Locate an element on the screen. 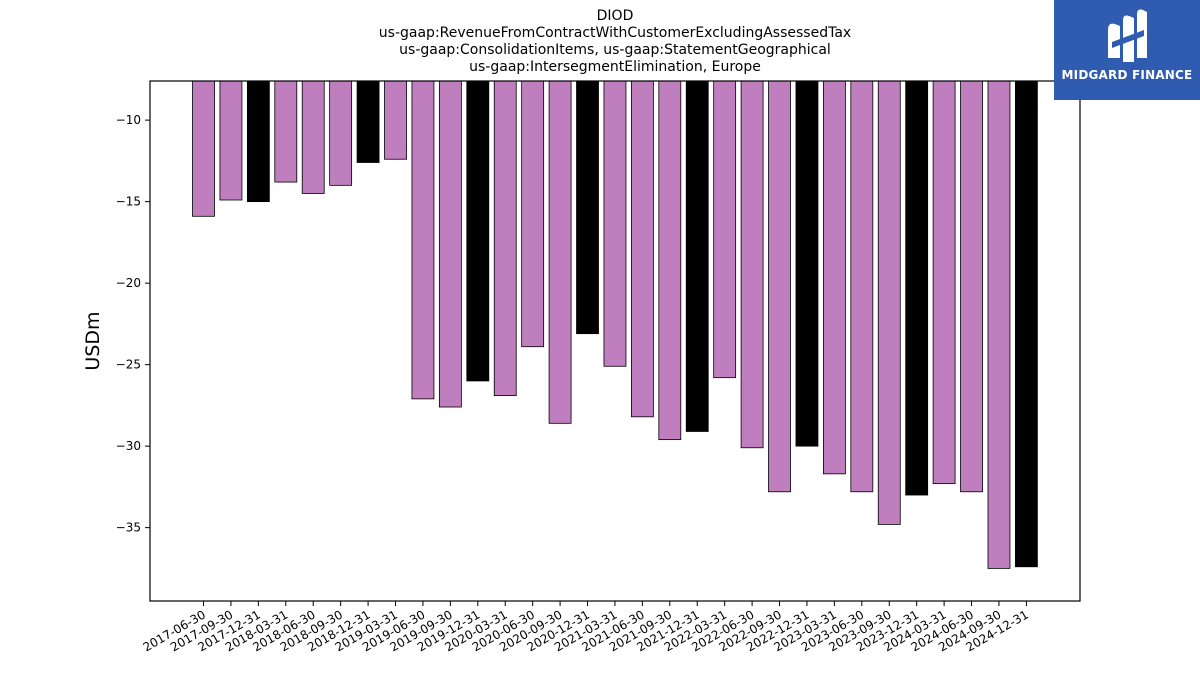  y-tick-label: −30 is located at coordinates (128, 446).